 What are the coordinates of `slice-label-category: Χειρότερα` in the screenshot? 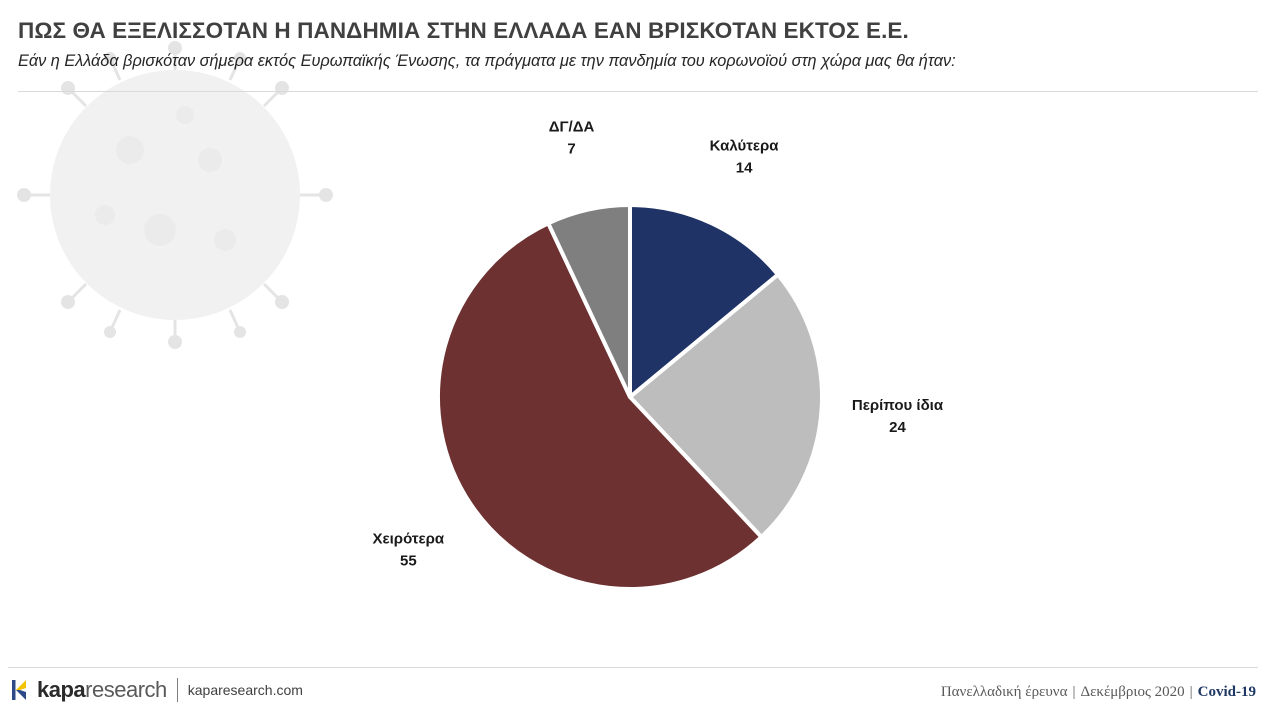 It's located at (409, 539).